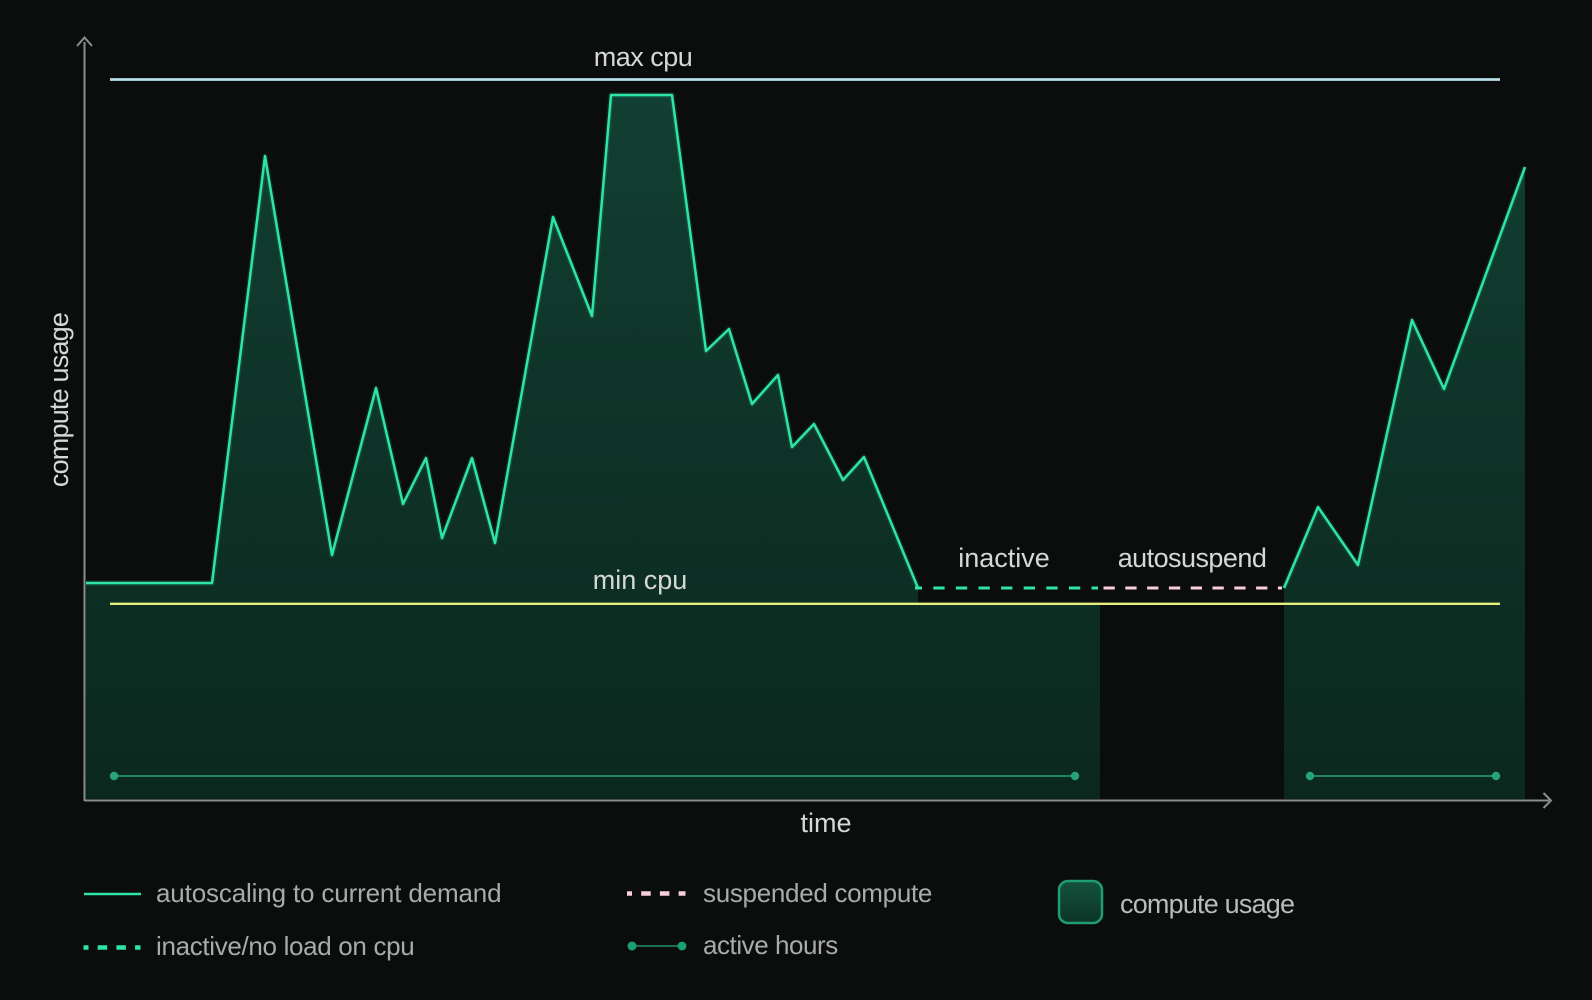 The width and height of the screenshot is (1592, 1000). Describe the element at coordinates (1192, 558) in the screenshot. I see `svg-text: autosuspend` at that location.